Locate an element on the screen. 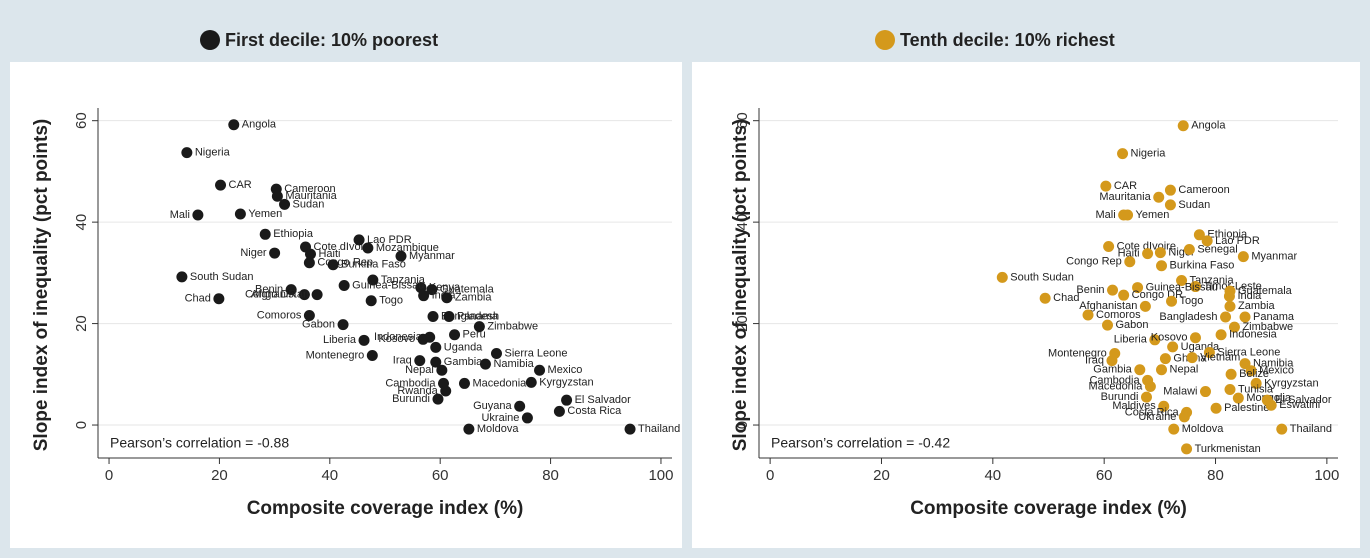 The width and height of the screenshot is (1370, 558). point-label: Malawi is located at coordinates (1180, 391).